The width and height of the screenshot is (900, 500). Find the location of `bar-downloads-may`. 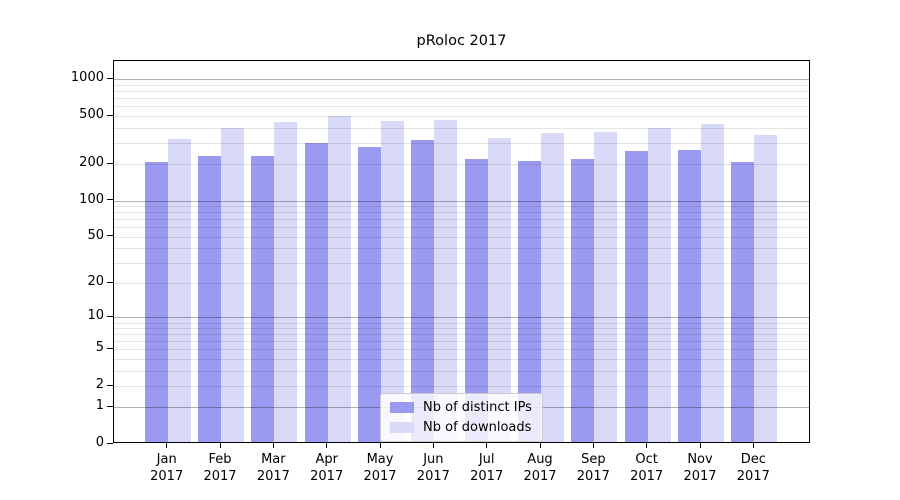

bar-downloads-may is located at coordinates (393, 281).